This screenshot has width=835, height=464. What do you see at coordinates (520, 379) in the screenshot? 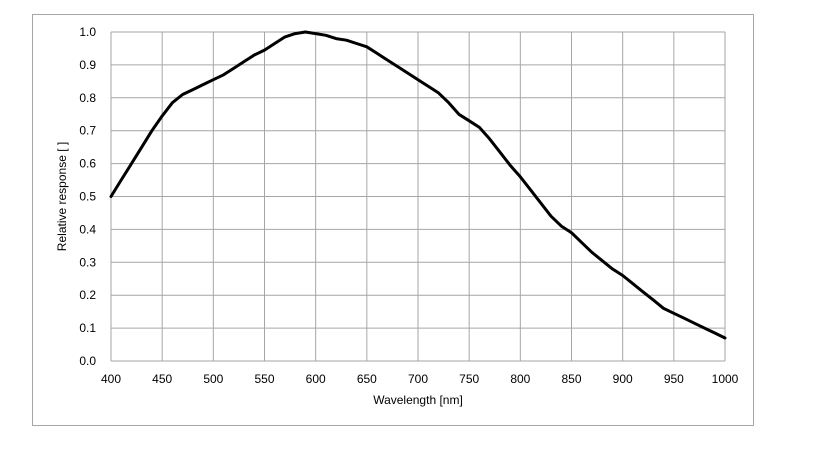
I see `x-tick-label: 800` at bounding box center [520, 379].